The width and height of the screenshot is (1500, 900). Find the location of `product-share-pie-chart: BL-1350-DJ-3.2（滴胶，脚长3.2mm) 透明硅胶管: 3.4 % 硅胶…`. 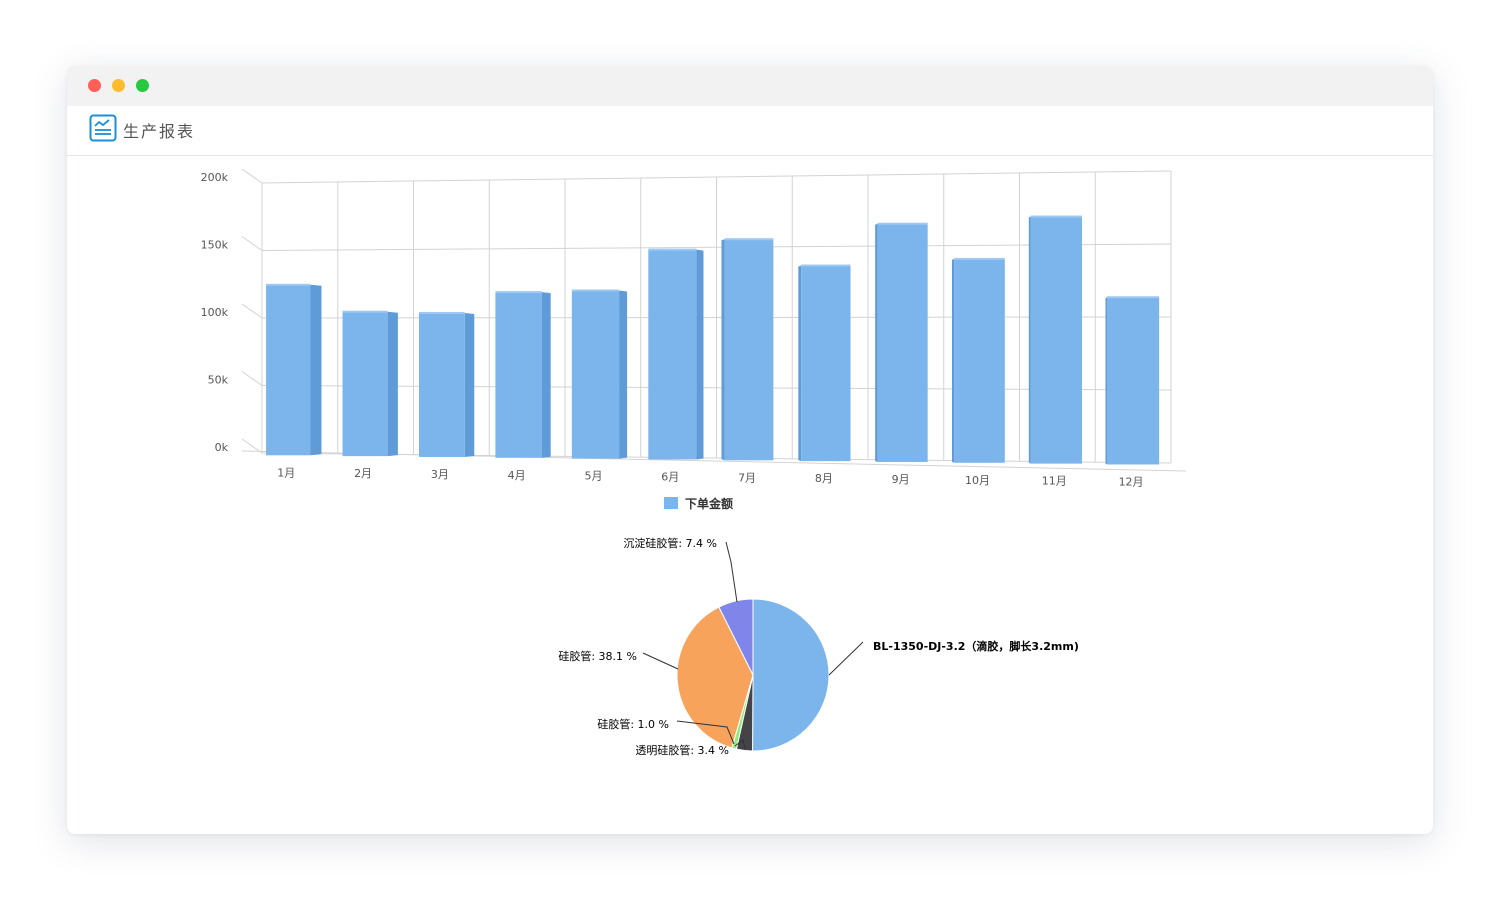

product-share-pie-chart: BL-1350-DJ-3.2（滴胶，脚长3.2mm) 透明硅胶管: 3.4 % 硅胶… is located at coordinates (818, 646).